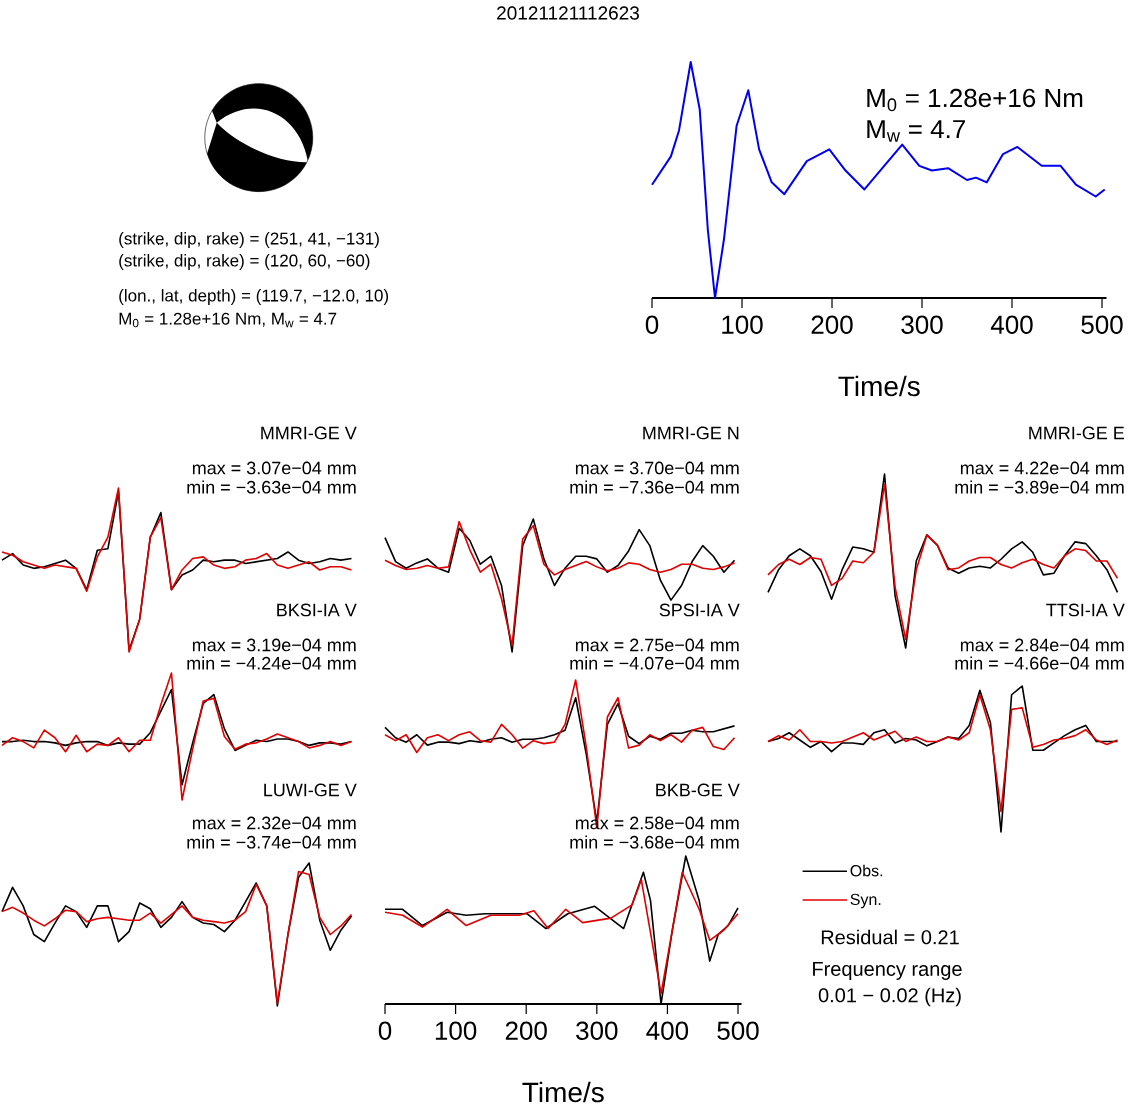  What do you see at coordinates (654, 487) in the screenshot?
I see `text: min = −7.36e−04 mm` at bounding box center [654, 487].